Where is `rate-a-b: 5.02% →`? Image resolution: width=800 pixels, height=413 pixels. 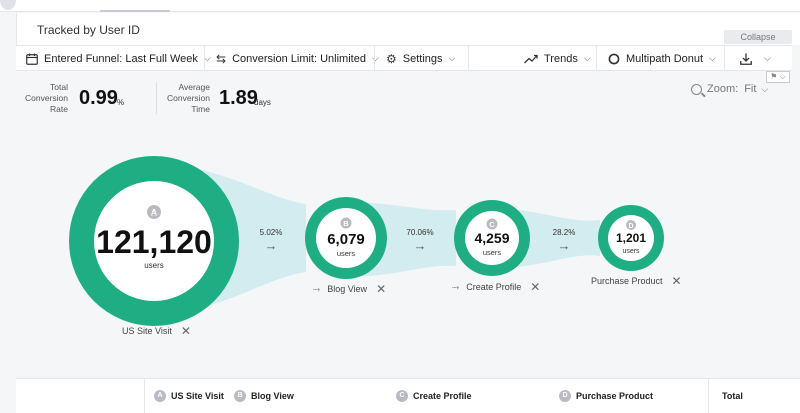 rate-a-b: 5.02% → is located at coordinates (271, 240).